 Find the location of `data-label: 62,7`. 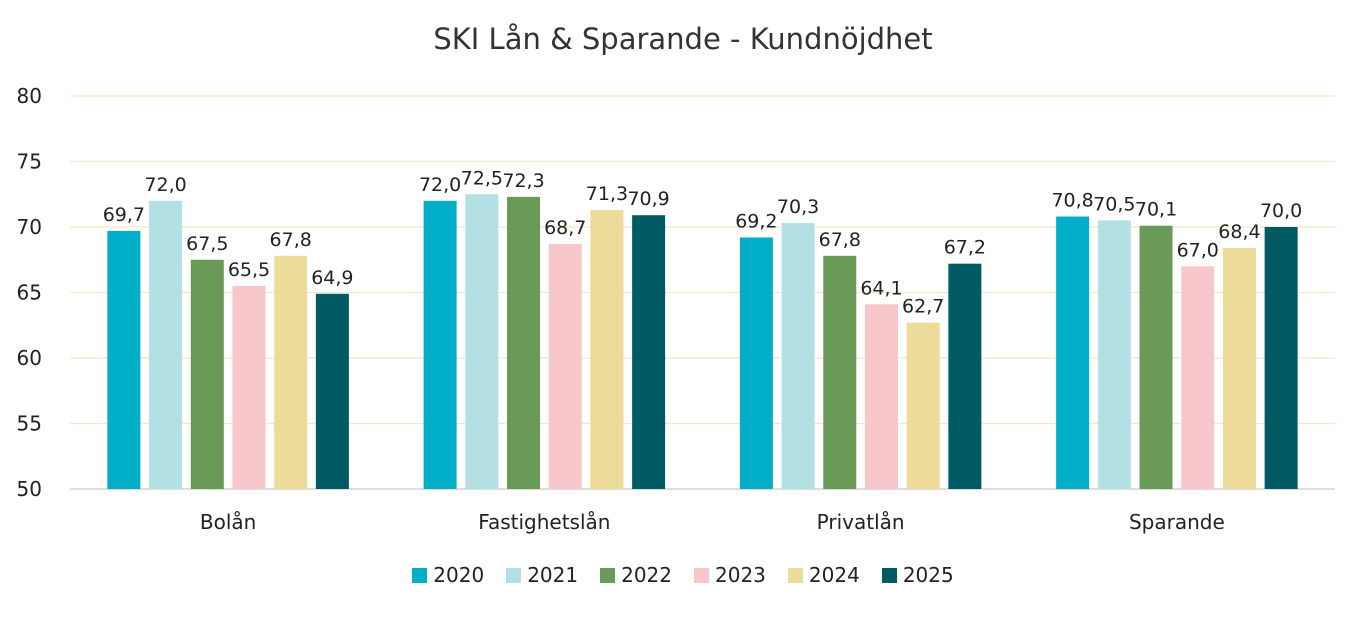

data-label: 62,7 is located at coordinates (923, 307).